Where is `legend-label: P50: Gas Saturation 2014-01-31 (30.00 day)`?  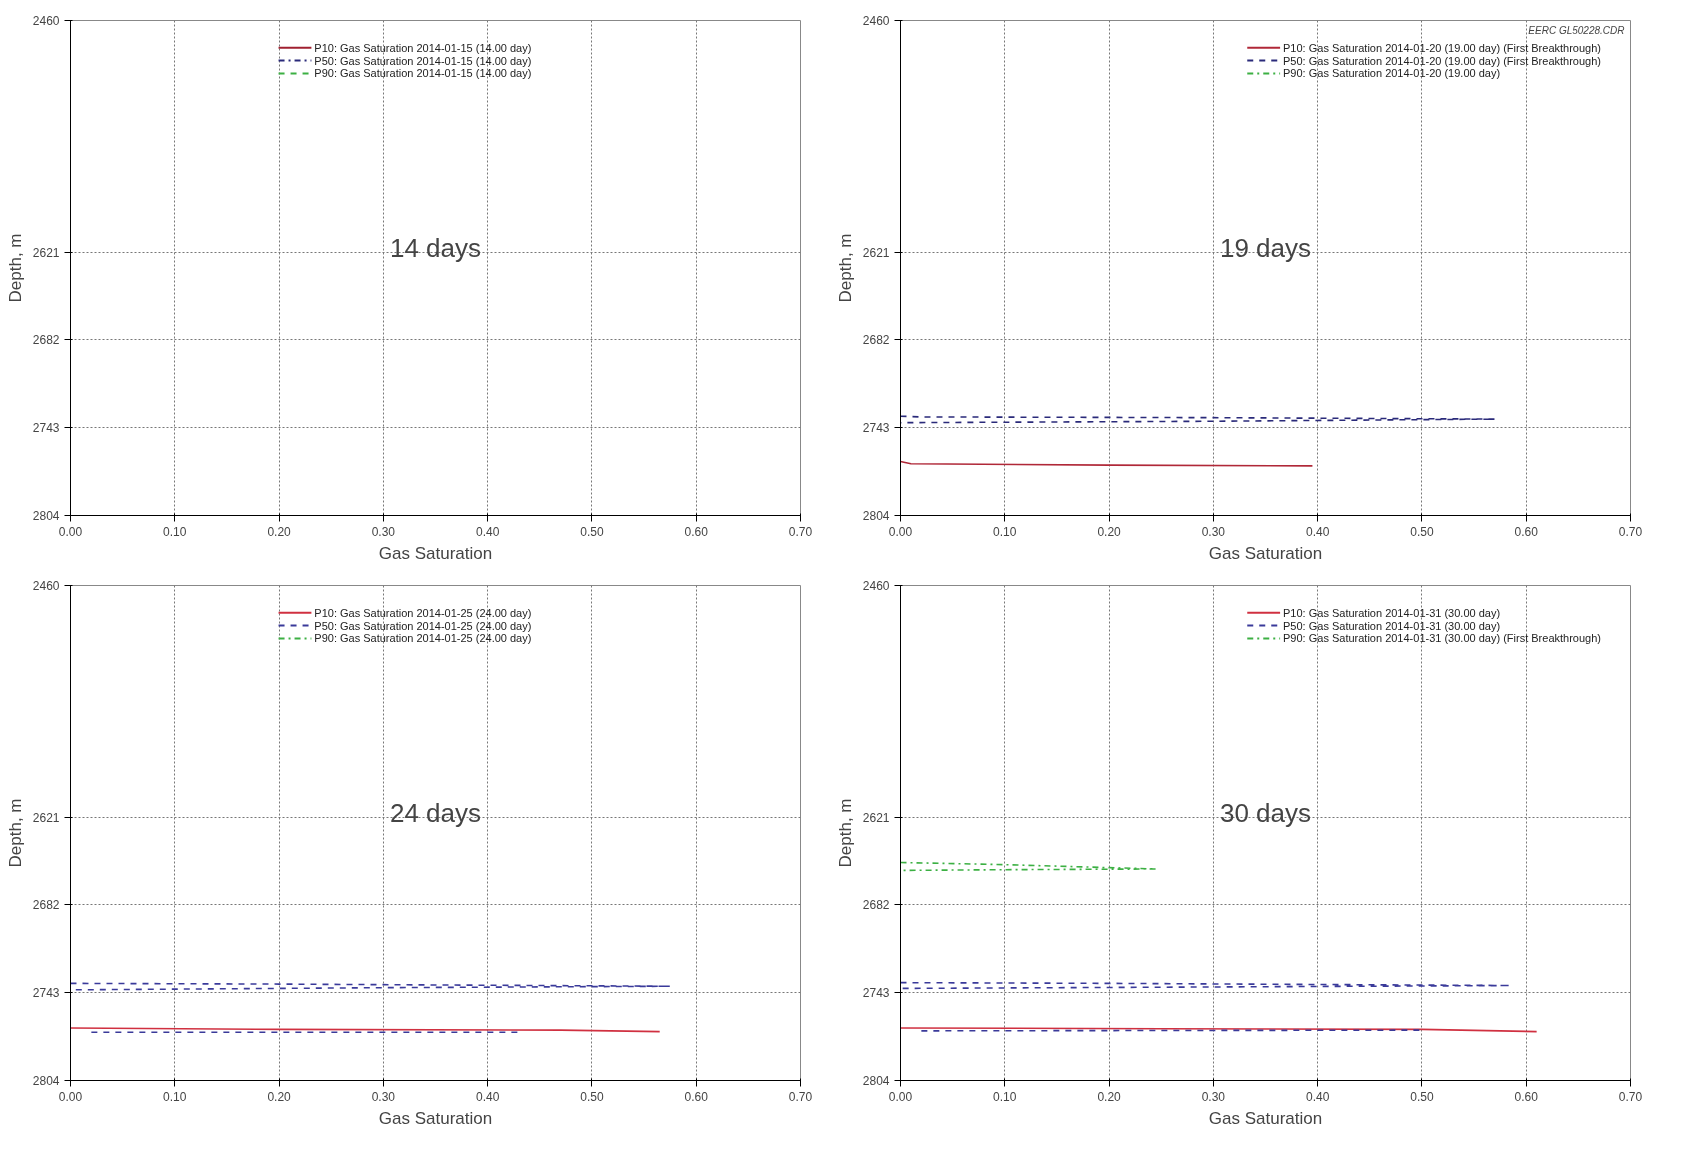
legend-label: P50: Gas Saturation 2014-01-31 (30.00 day) is located at coordinates (1392, 625).